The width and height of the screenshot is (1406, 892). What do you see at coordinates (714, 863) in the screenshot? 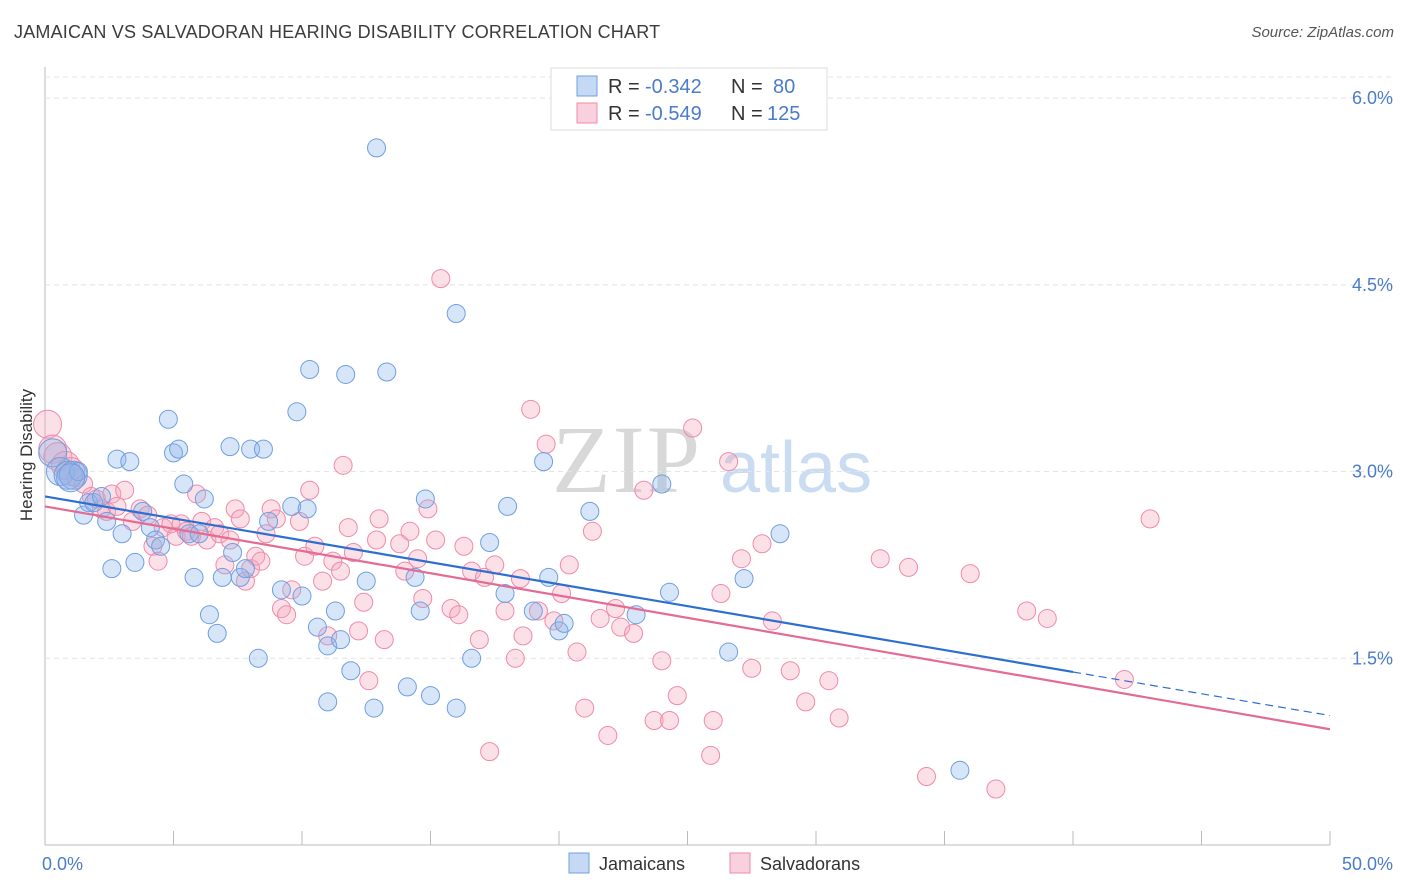
I see `legend-bottom: Jamaicans Salvadorans` at bounding box center [714, 863].